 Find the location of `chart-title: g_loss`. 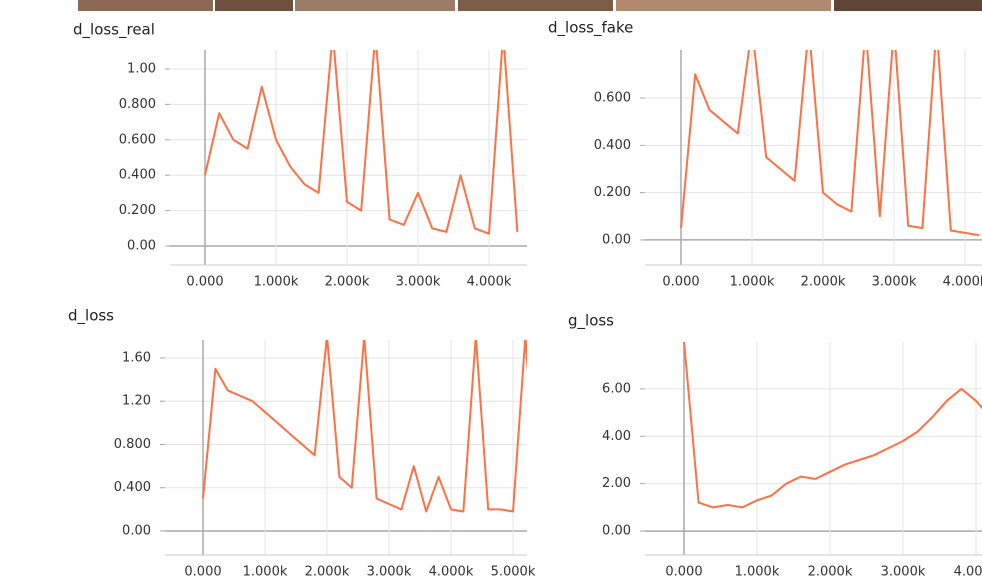

chart-title: g_loss is located at coordinates (591, 321).